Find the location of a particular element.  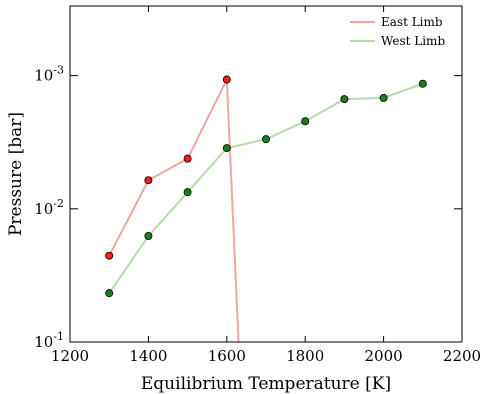

x-tick-label: 1200 is located at coordinates (70, 356).